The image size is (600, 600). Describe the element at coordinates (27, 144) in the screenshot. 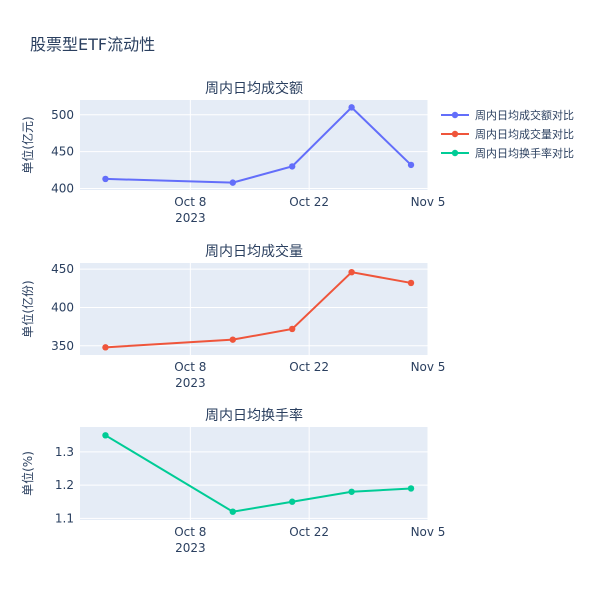

I see `y-axis-label: 单位(亿元)` at that location.